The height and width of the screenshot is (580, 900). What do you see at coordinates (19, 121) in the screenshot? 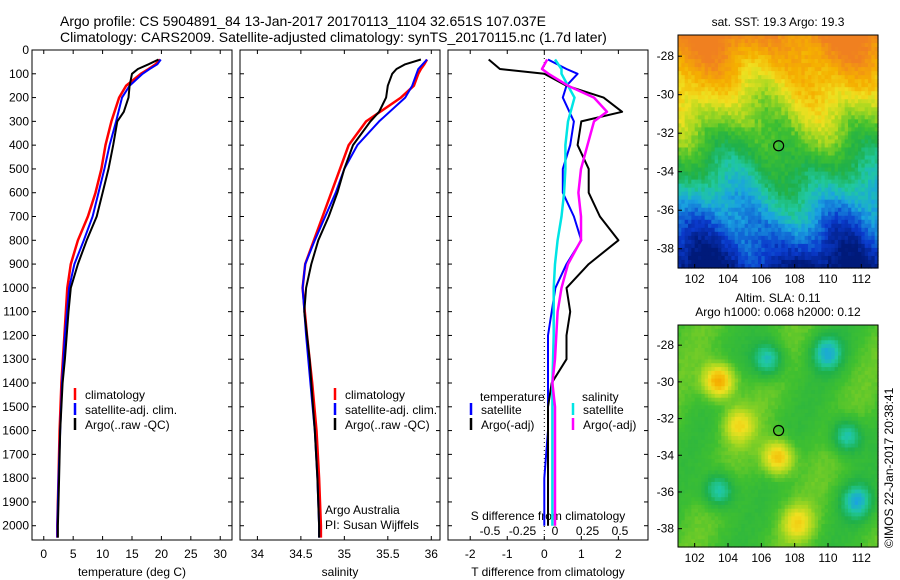
I see `depth-tick-label: 300` at bounding box center [19, 121].